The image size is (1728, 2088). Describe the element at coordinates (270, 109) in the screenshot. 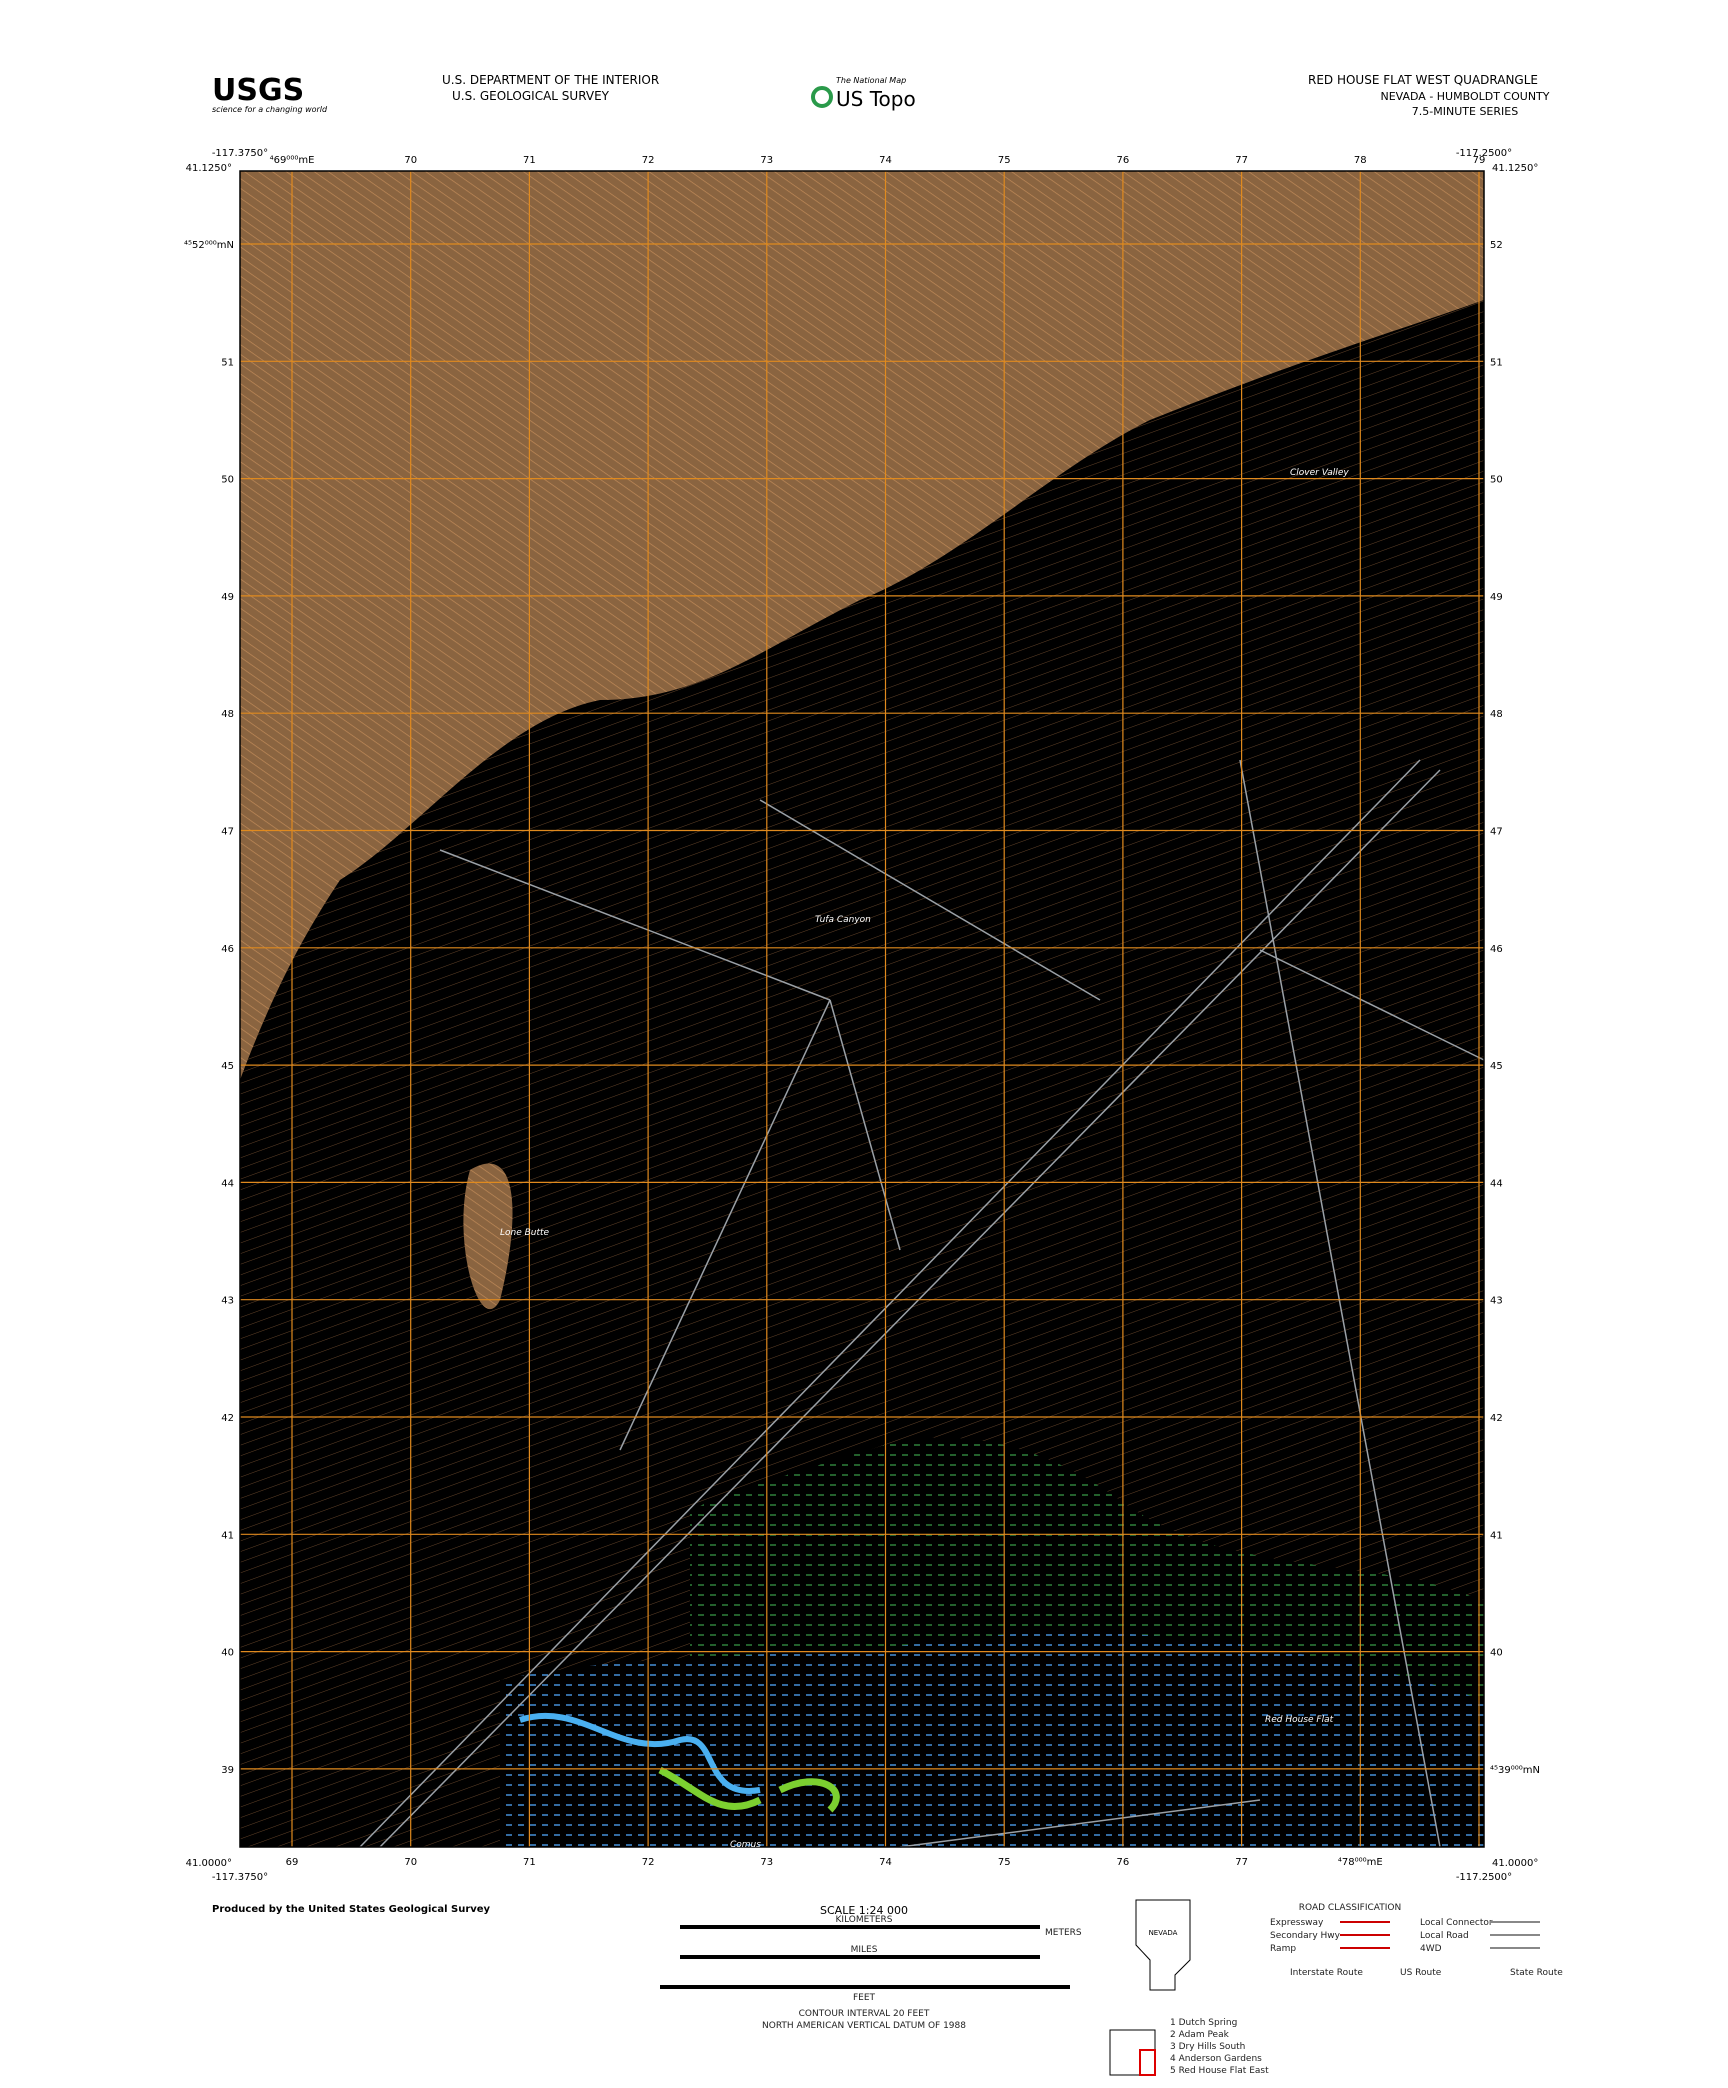

I see `tagline: science for a changing world` at that location.